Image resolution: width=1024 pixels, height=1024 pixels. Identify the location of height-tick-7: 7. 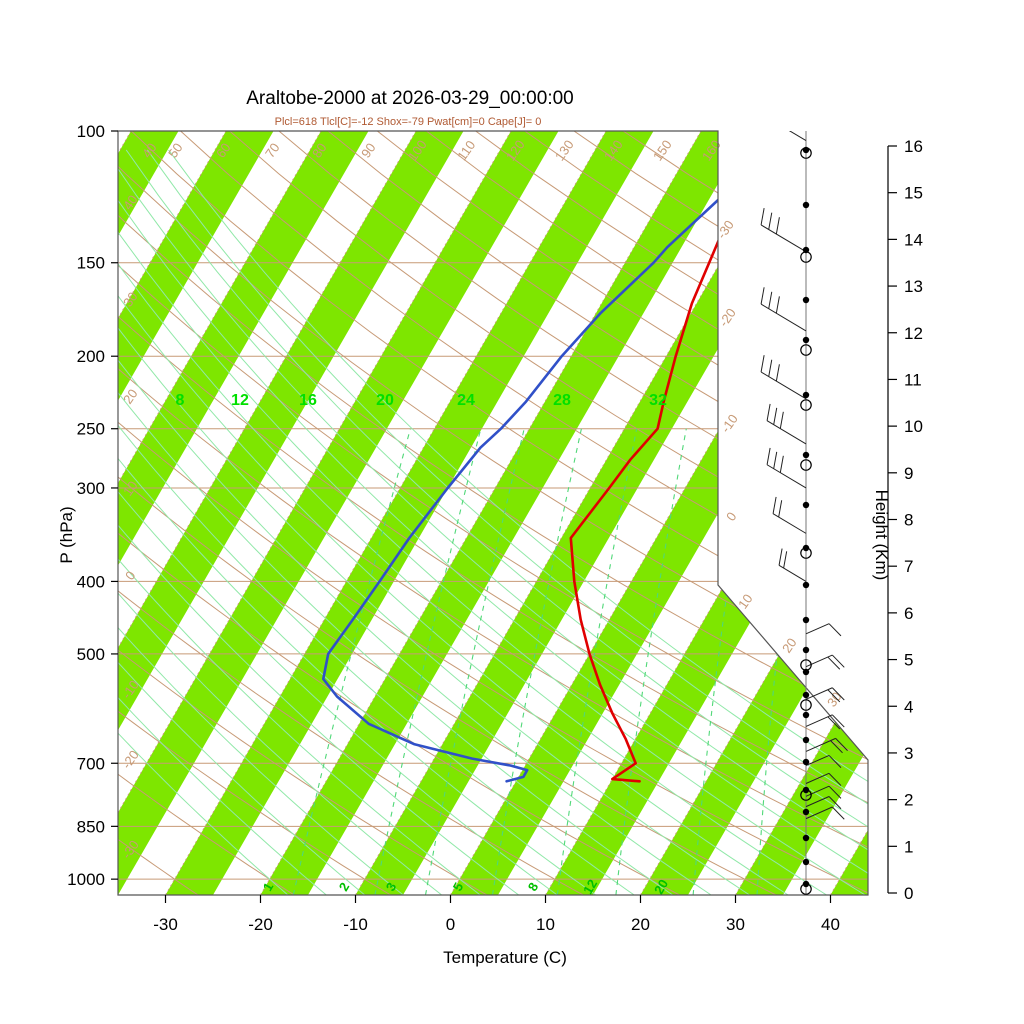
(908, 566).